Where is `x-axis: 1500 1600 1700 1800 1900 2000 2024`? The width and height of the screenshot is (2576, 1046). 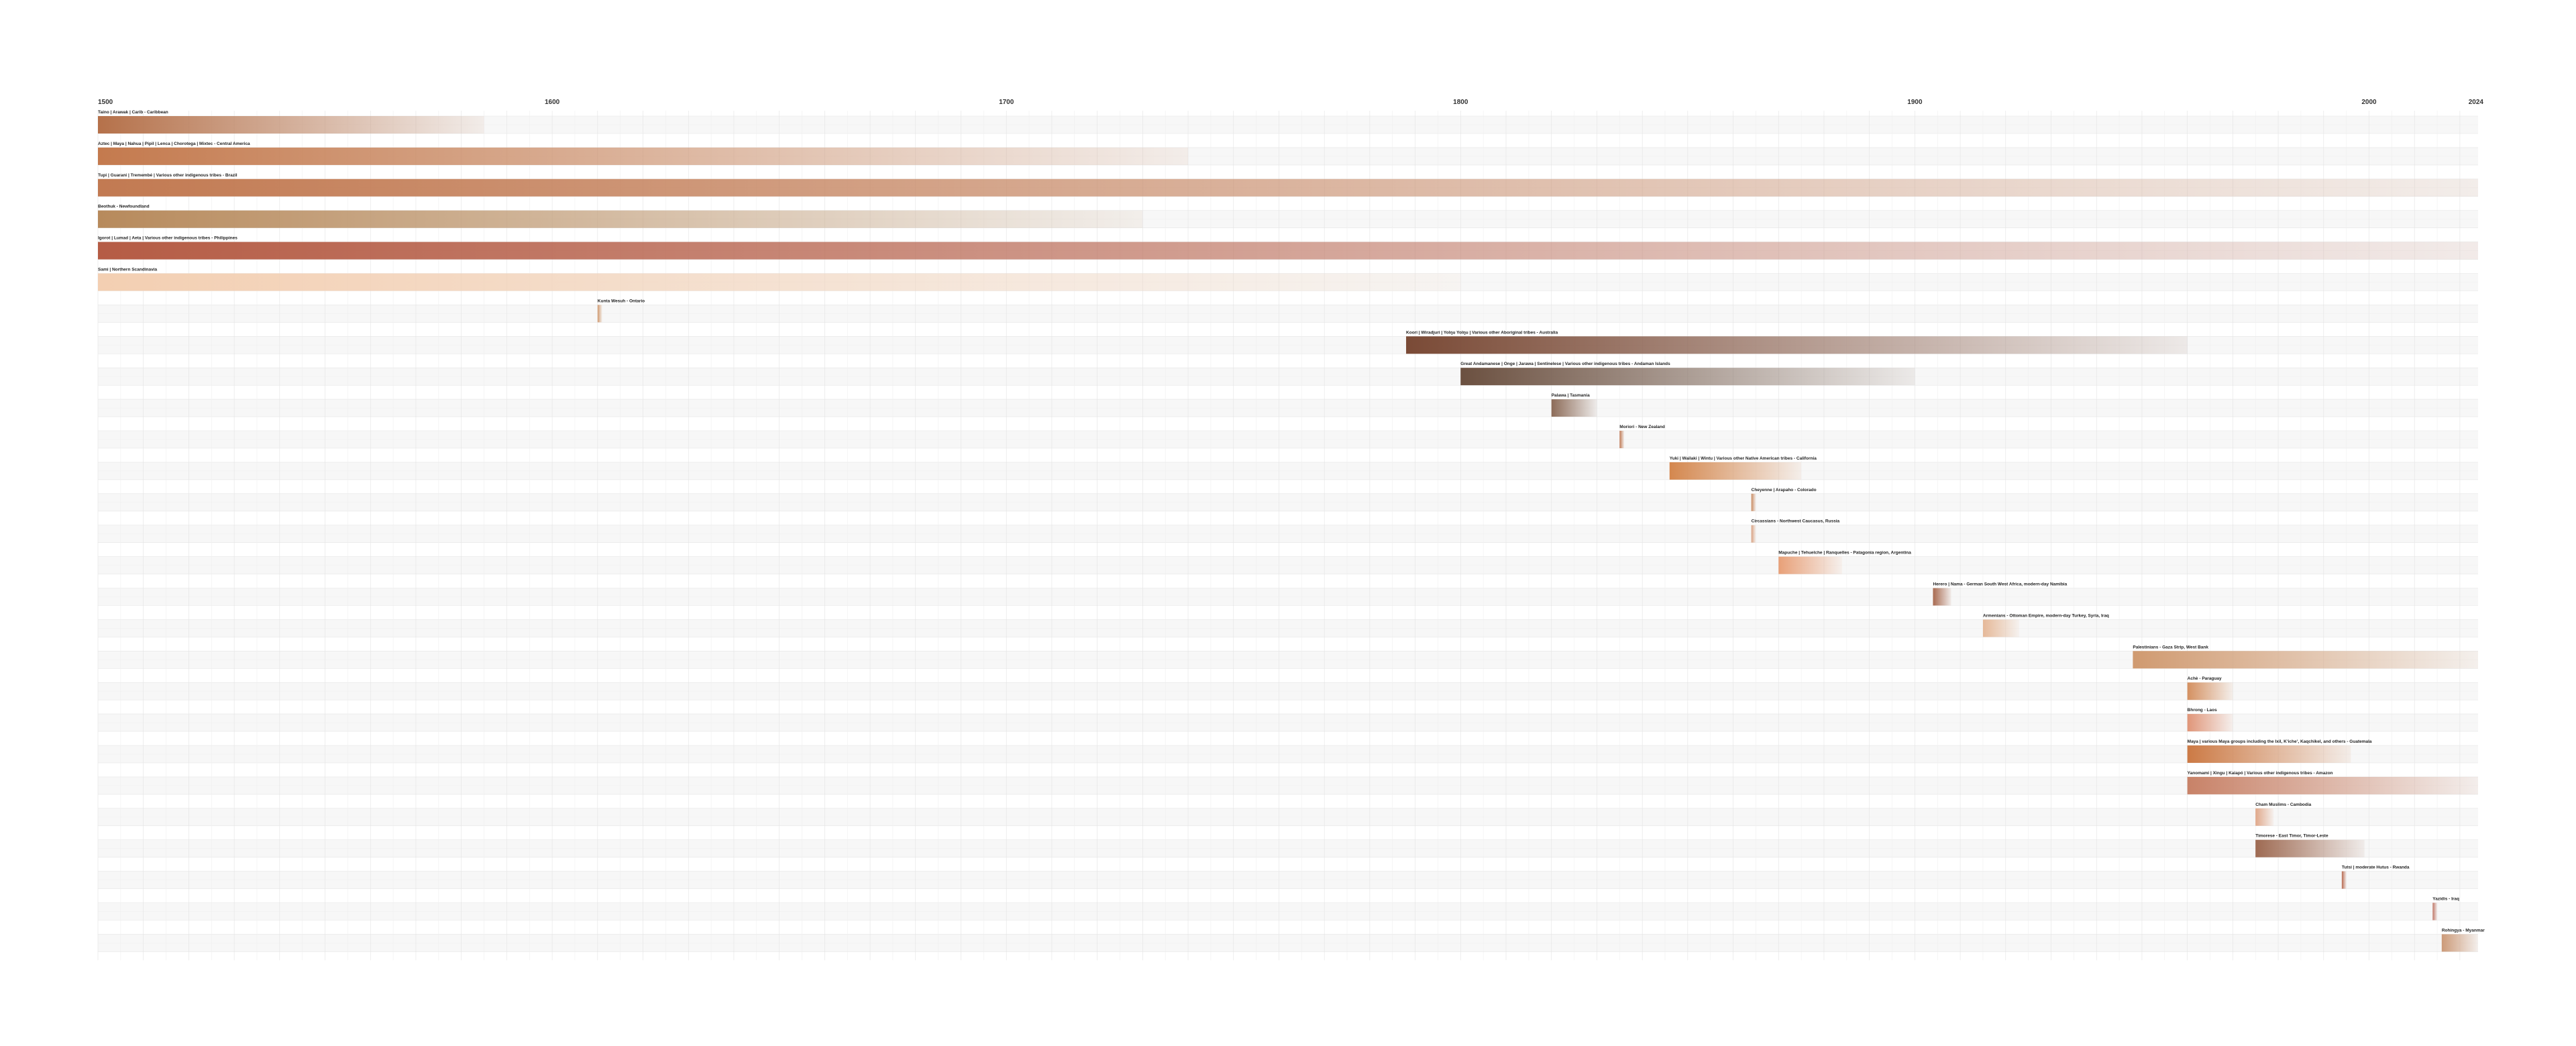 x-axis: 1500 1600 1700 1800 1900 2000 2024 is located at coordinates (1290, 102).